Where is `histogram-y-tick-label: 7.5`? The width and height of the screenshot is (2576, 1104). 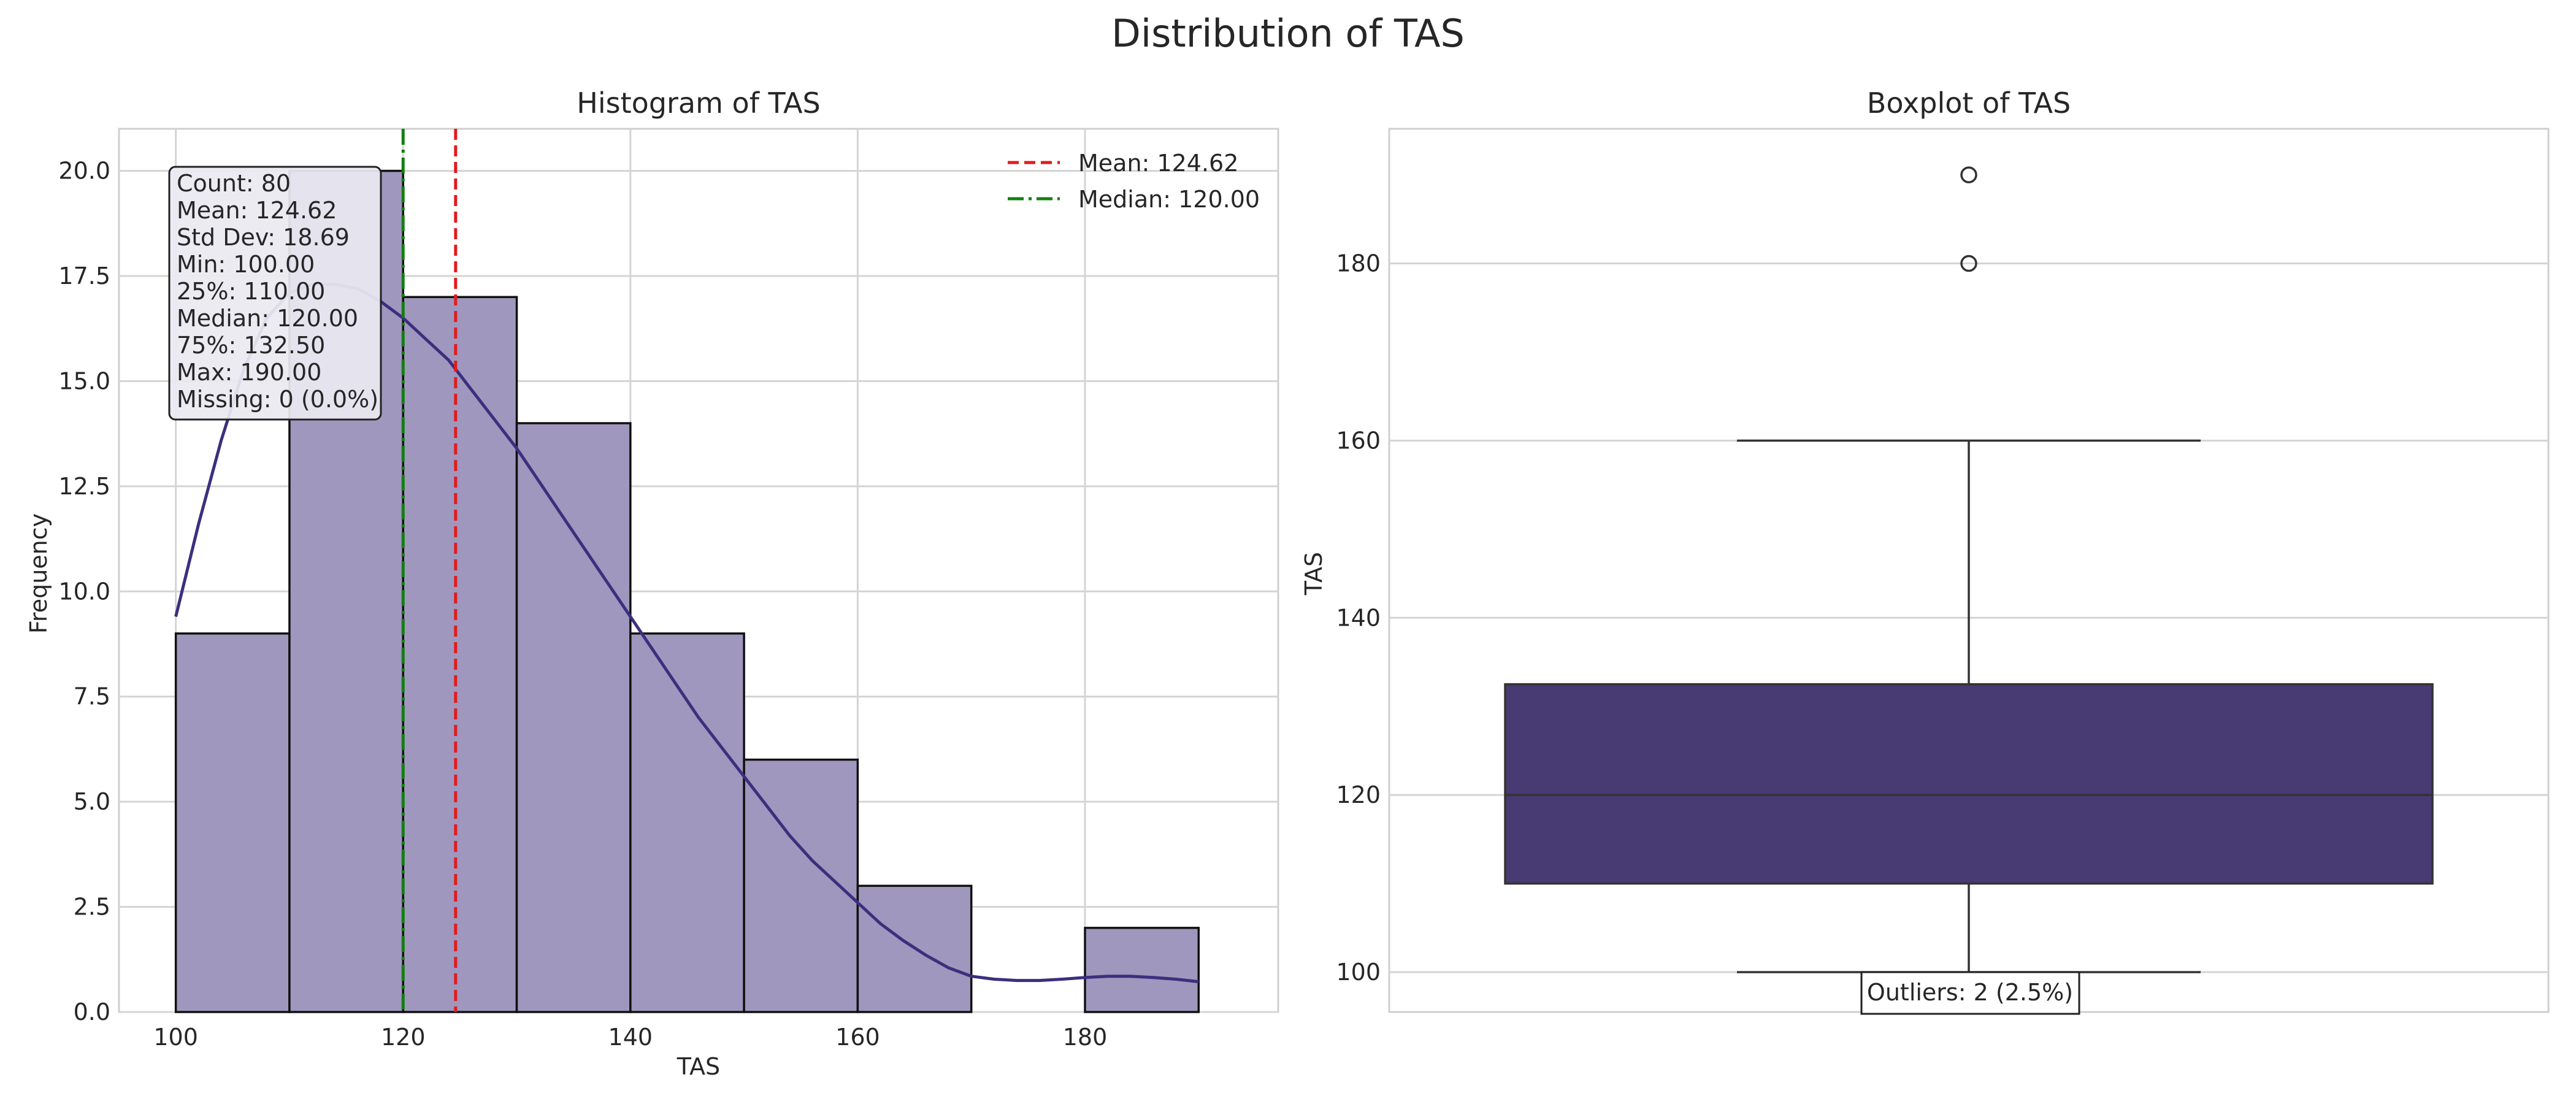
histogram-y-tick-label: 7.5 is located at coordinates (92, 696).